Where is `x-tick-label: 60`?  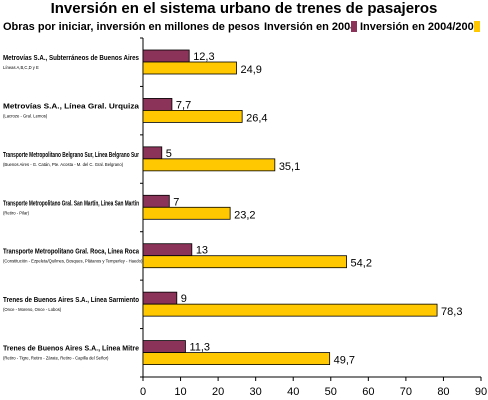 x-tick-label: 60 is located at coordinates (368, 392).